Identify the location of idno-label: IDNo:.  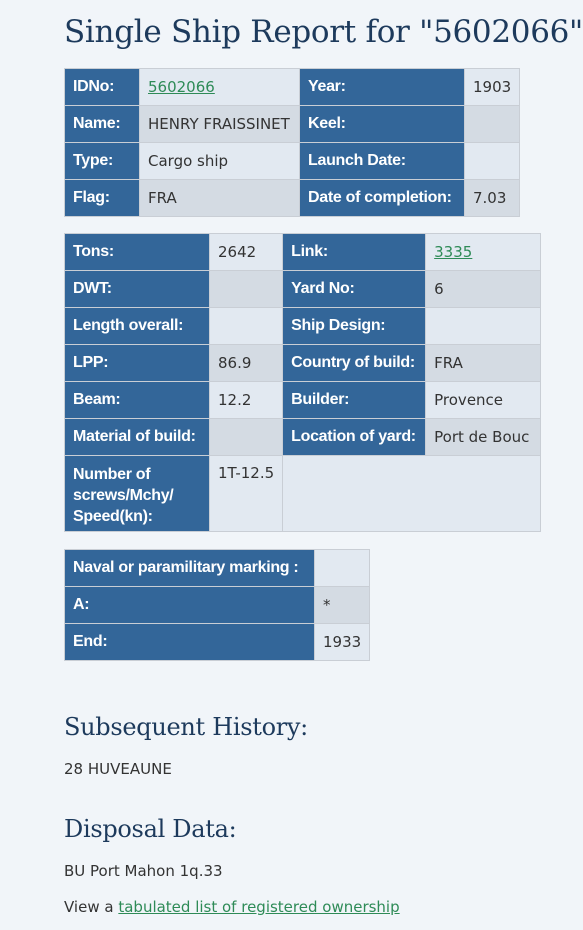
(102, 87).